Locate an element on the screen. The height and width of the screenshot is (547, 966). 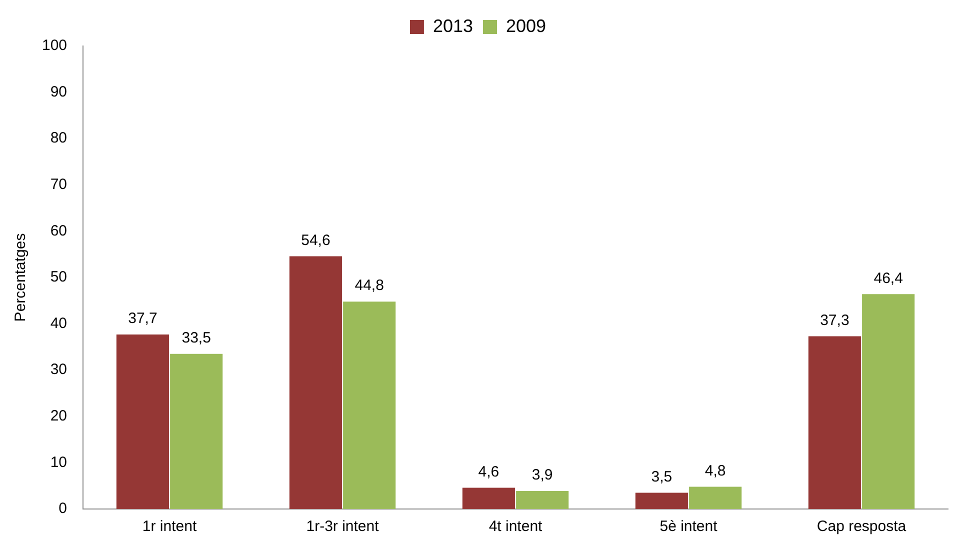
y-tick-label: 20 is located at coordinates (59, 416).